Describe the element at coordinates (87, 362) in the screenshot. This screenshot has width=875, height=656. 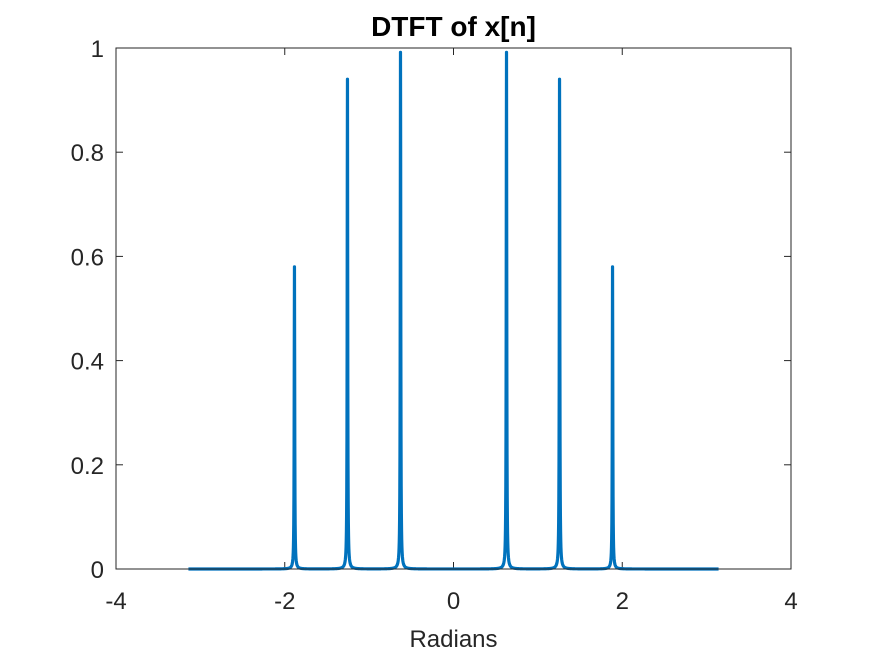
I see `y-tick-label: 0.4` at that location.